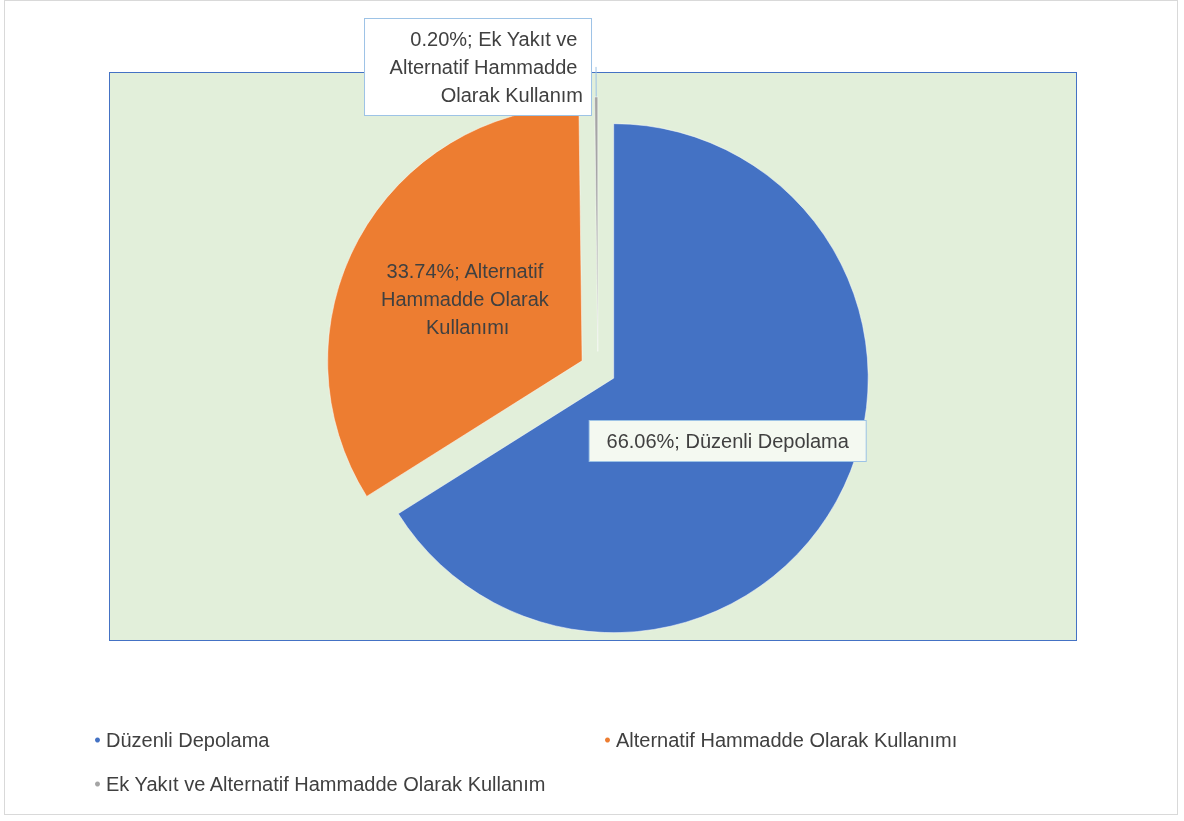 This screenshot has height=821, width=1184. I want to click on legend-label: Düzenli Depolama, so click(188, 740).